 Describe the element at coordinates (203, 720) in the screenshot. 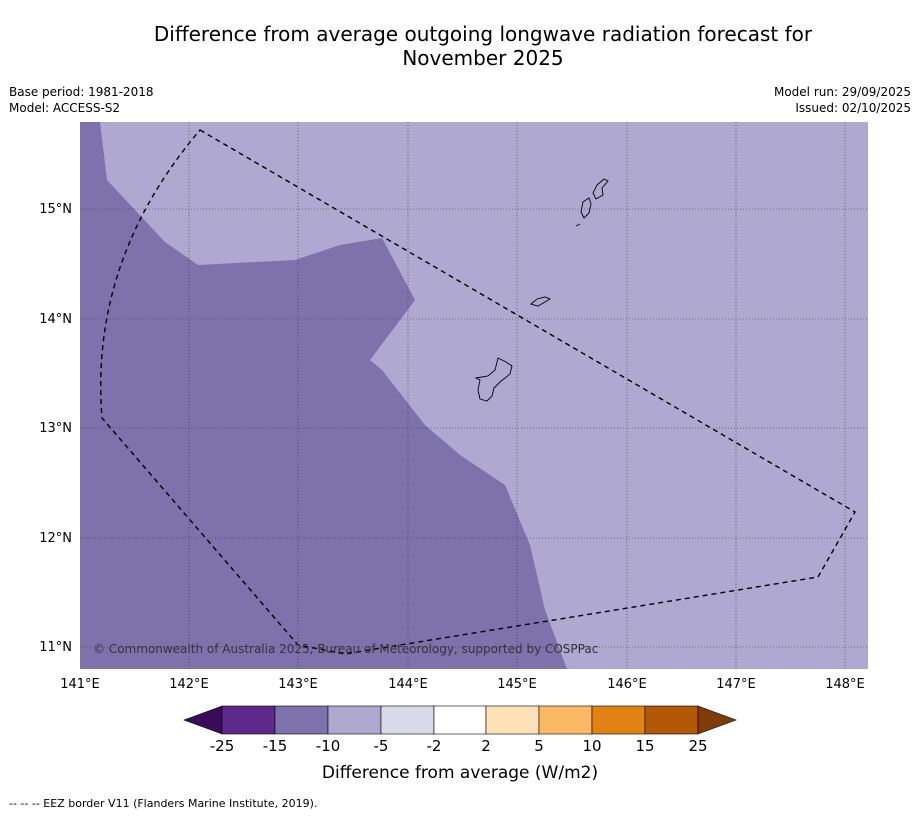

I see `colorbar-extend-low` at that location.